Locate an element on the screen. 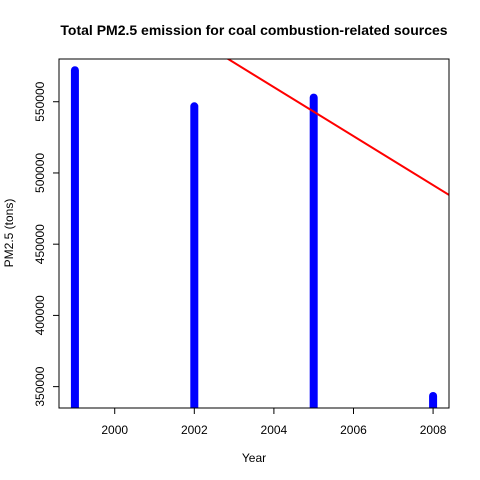 The width and height of the screenshot is (480, 480). x-tick-label-2006: 2006 is located at coordinates (353, 430).